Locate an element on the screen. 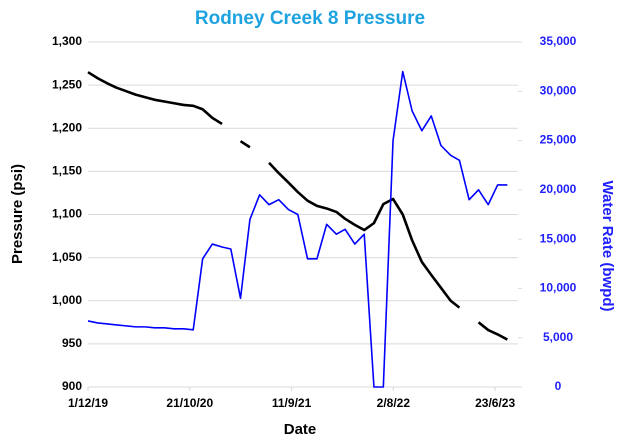  x-axis-label: Date is located at coordinates (300, 429).